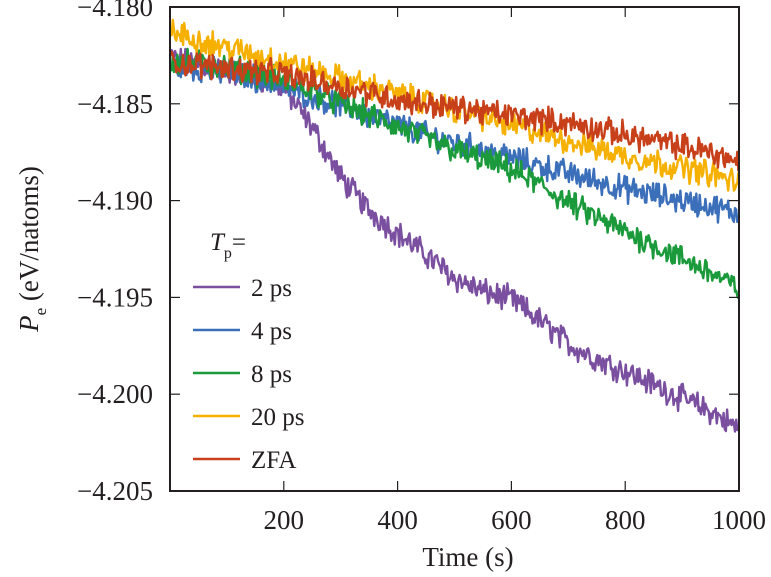 The width and height of the screenshot is (771, 577). I want to click on x-tick-label: 400, so click(397, 520).